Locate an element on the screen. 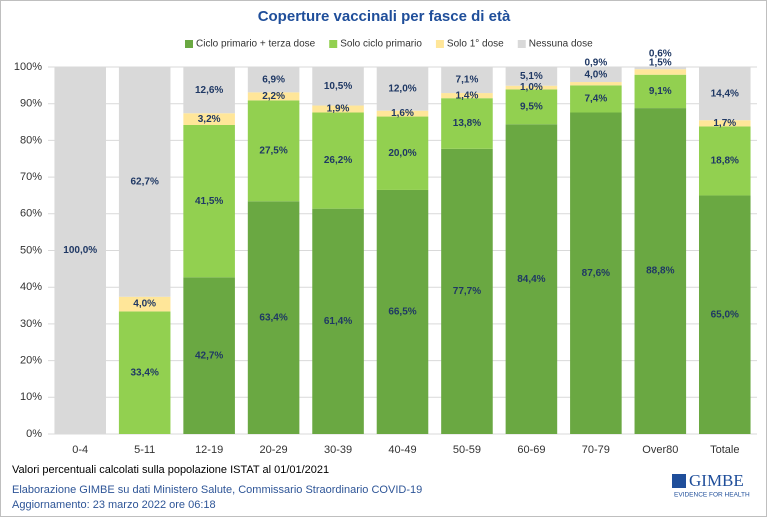 The height and width of the screenshot is (517, 767). value-label: 2,2% is located at coordinates (273, 96).